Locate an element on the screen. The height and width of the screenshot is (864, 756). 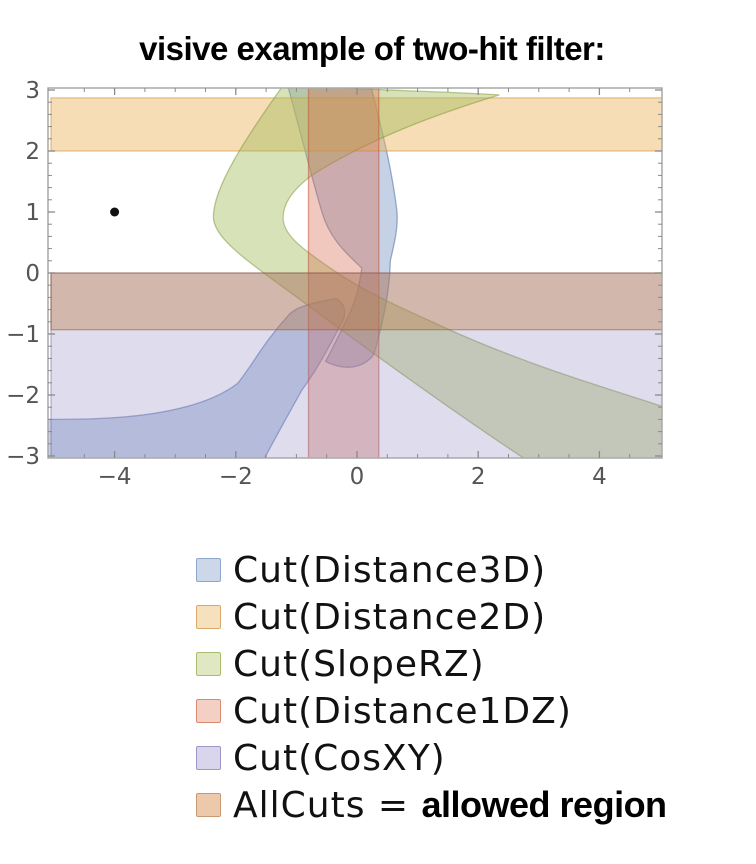
x-tick-label: −2 is located at coordinates (236, 477).